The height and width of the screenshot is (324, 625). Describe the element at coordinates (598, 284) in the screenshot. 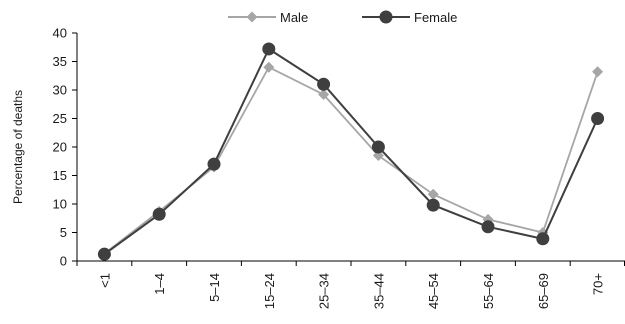

I see `x-tick-label: 70+` at that location.